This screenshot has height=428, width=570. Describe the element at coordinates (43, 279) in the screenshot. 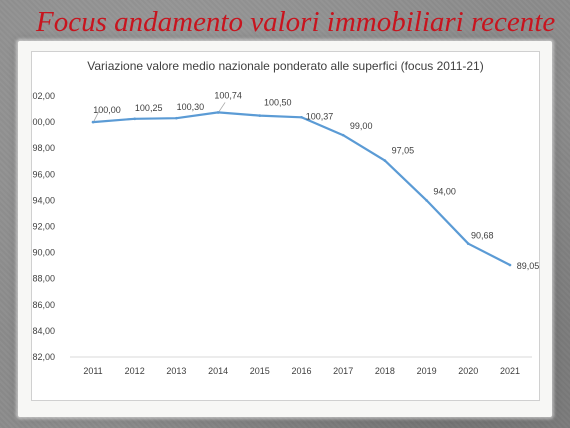

I see `y-tick-label: 88,00` at that location.